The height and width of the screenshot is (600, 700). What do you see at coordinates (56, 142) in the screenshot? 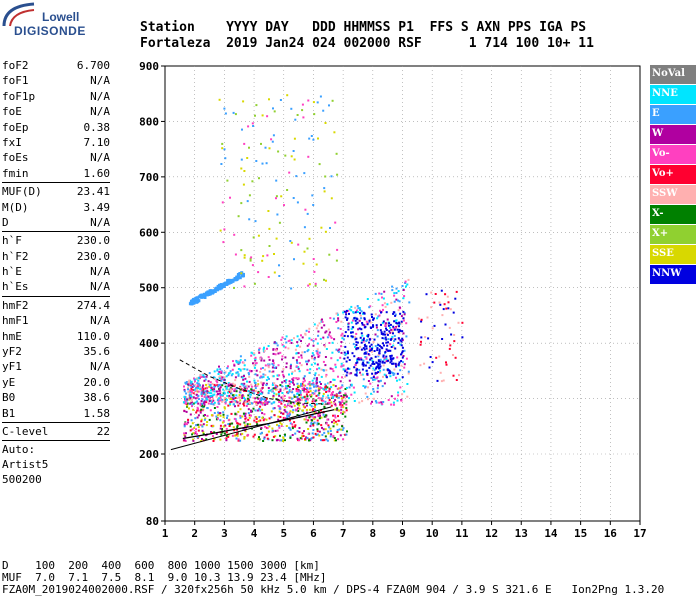
I see `param-row: fxI 7.10` at bounding box center [56, 142].